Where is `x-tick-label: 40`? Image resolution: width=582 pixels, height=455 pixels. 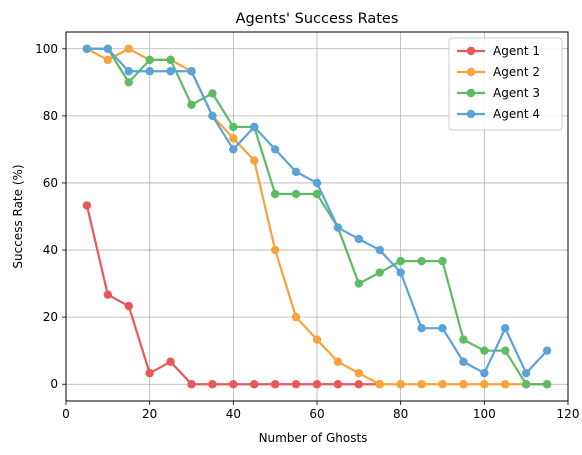 x-tick-label: 40 is located at coordinates (233, 414).